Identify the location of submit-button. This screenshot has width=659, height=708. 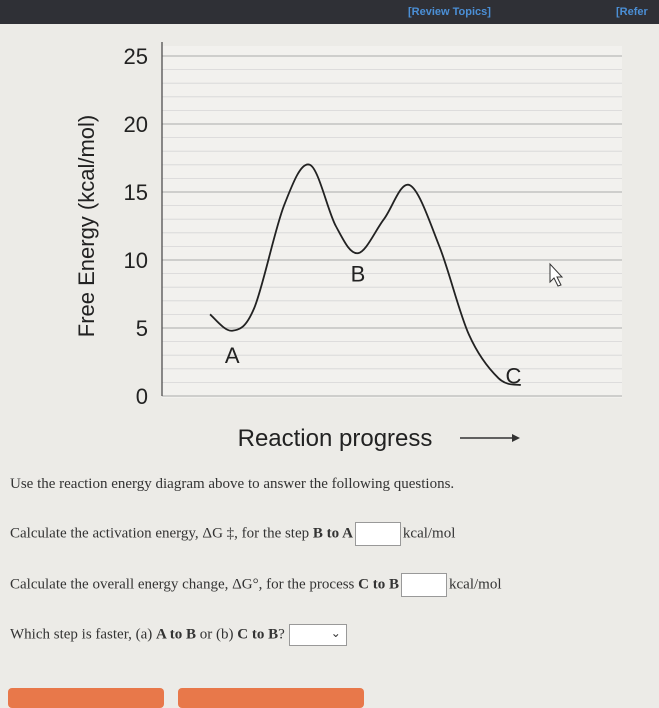
(86, 698).